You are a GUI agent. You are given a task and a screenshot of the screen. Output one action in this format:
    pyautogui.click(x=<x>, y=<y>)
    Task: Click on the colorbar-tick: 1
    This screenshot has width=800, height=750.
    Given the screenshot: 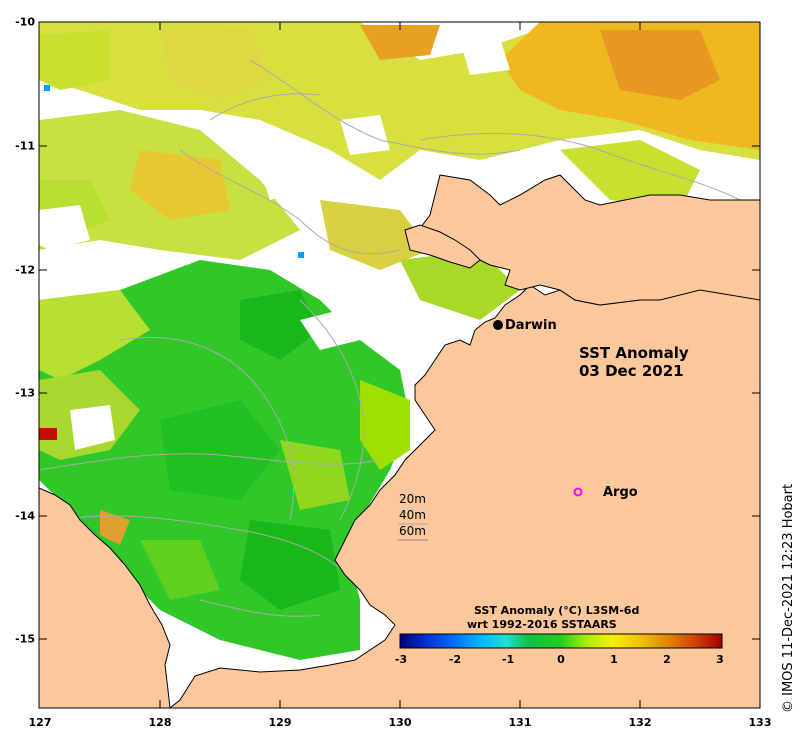 What is the action you would take?
    pyautogui.click(x=614, y=659)
    